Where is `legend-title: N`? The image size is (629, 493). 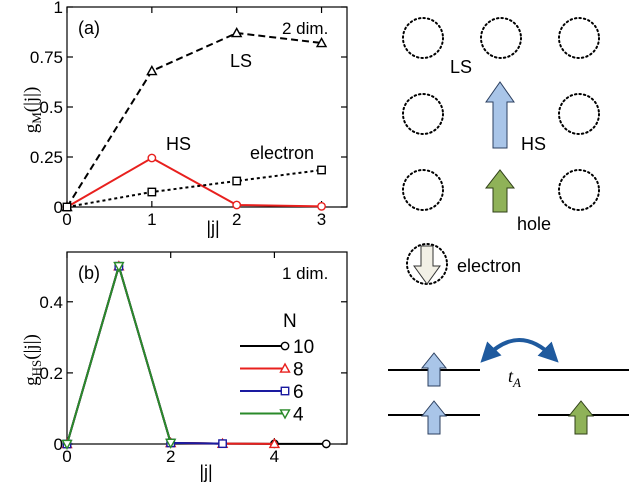 legend-title: N is located at coordinates (290, 321).